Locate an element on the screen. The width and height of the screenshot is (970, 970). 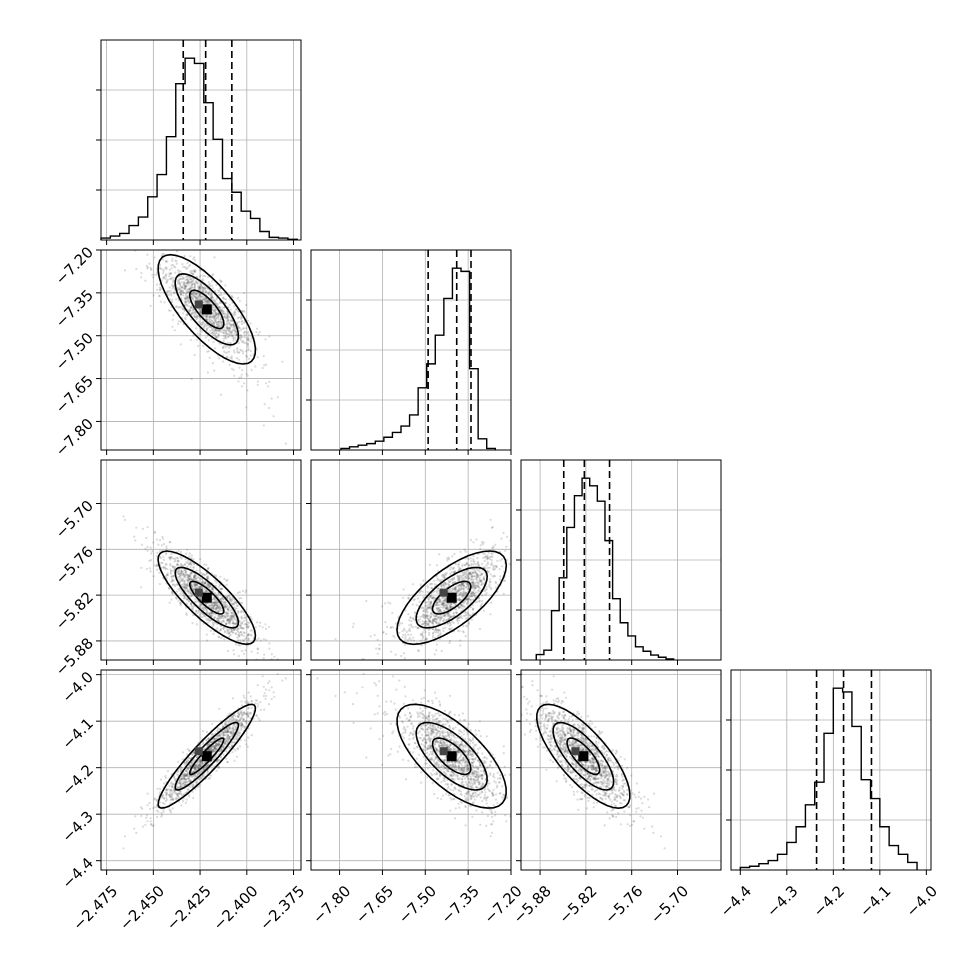
density-peak is located at coordinates (206, 597).